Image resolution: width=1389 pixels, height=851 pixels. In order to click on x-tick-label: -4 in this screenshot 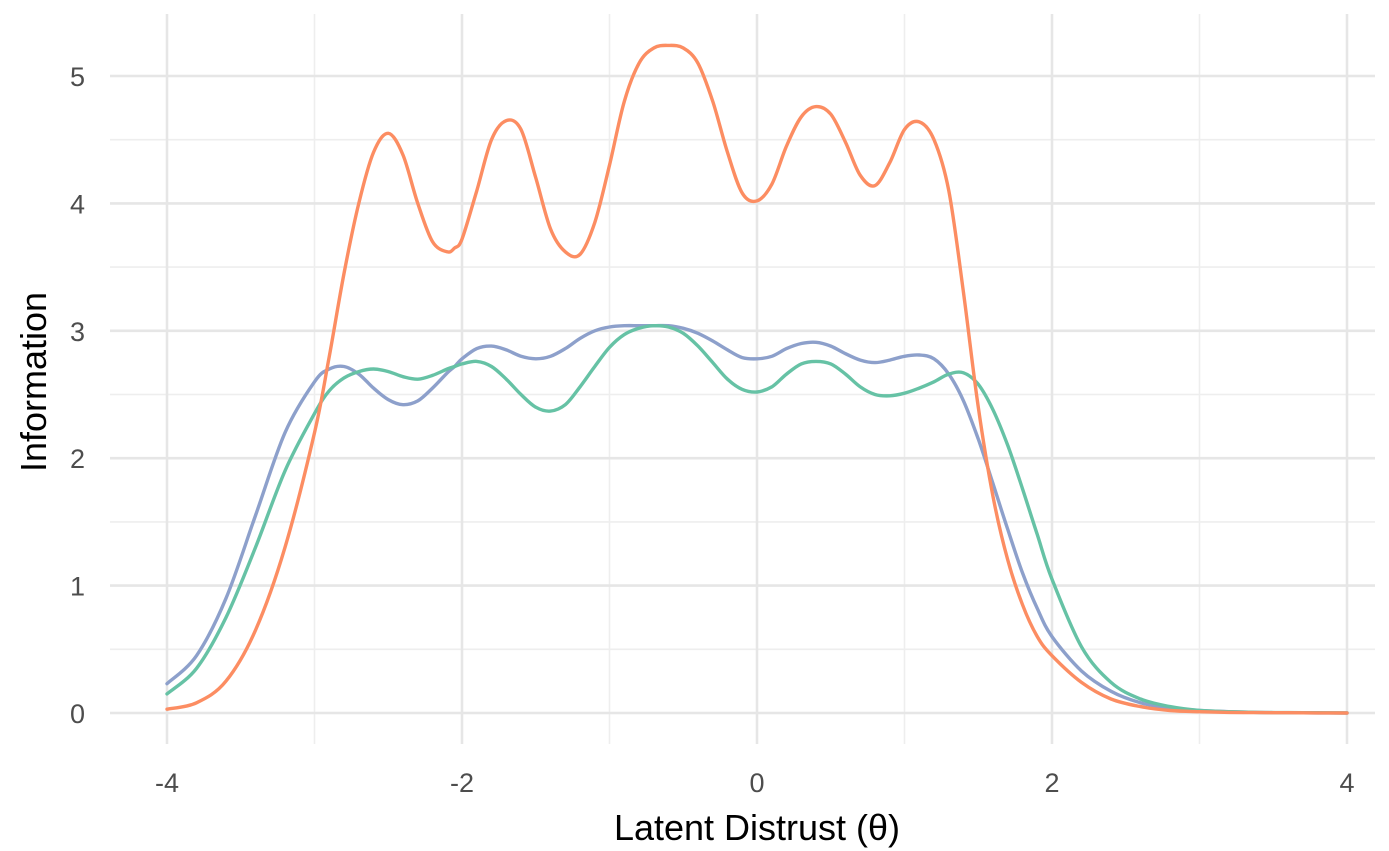, I will do `click(167, 783)`.